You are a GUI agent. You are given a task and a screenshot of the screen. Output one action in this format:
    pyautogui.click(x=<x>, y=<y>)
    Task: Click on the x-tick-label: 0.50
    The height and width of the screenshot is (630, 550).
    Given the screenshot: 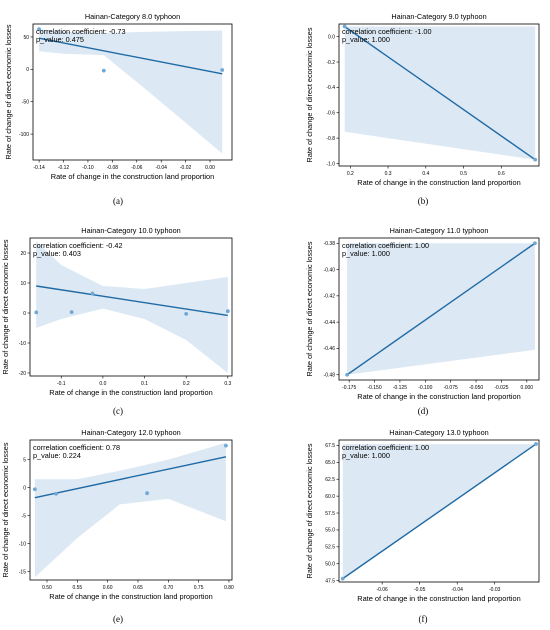 What is the action you would take?
    pyautogui.click(x=47, y=588)
    